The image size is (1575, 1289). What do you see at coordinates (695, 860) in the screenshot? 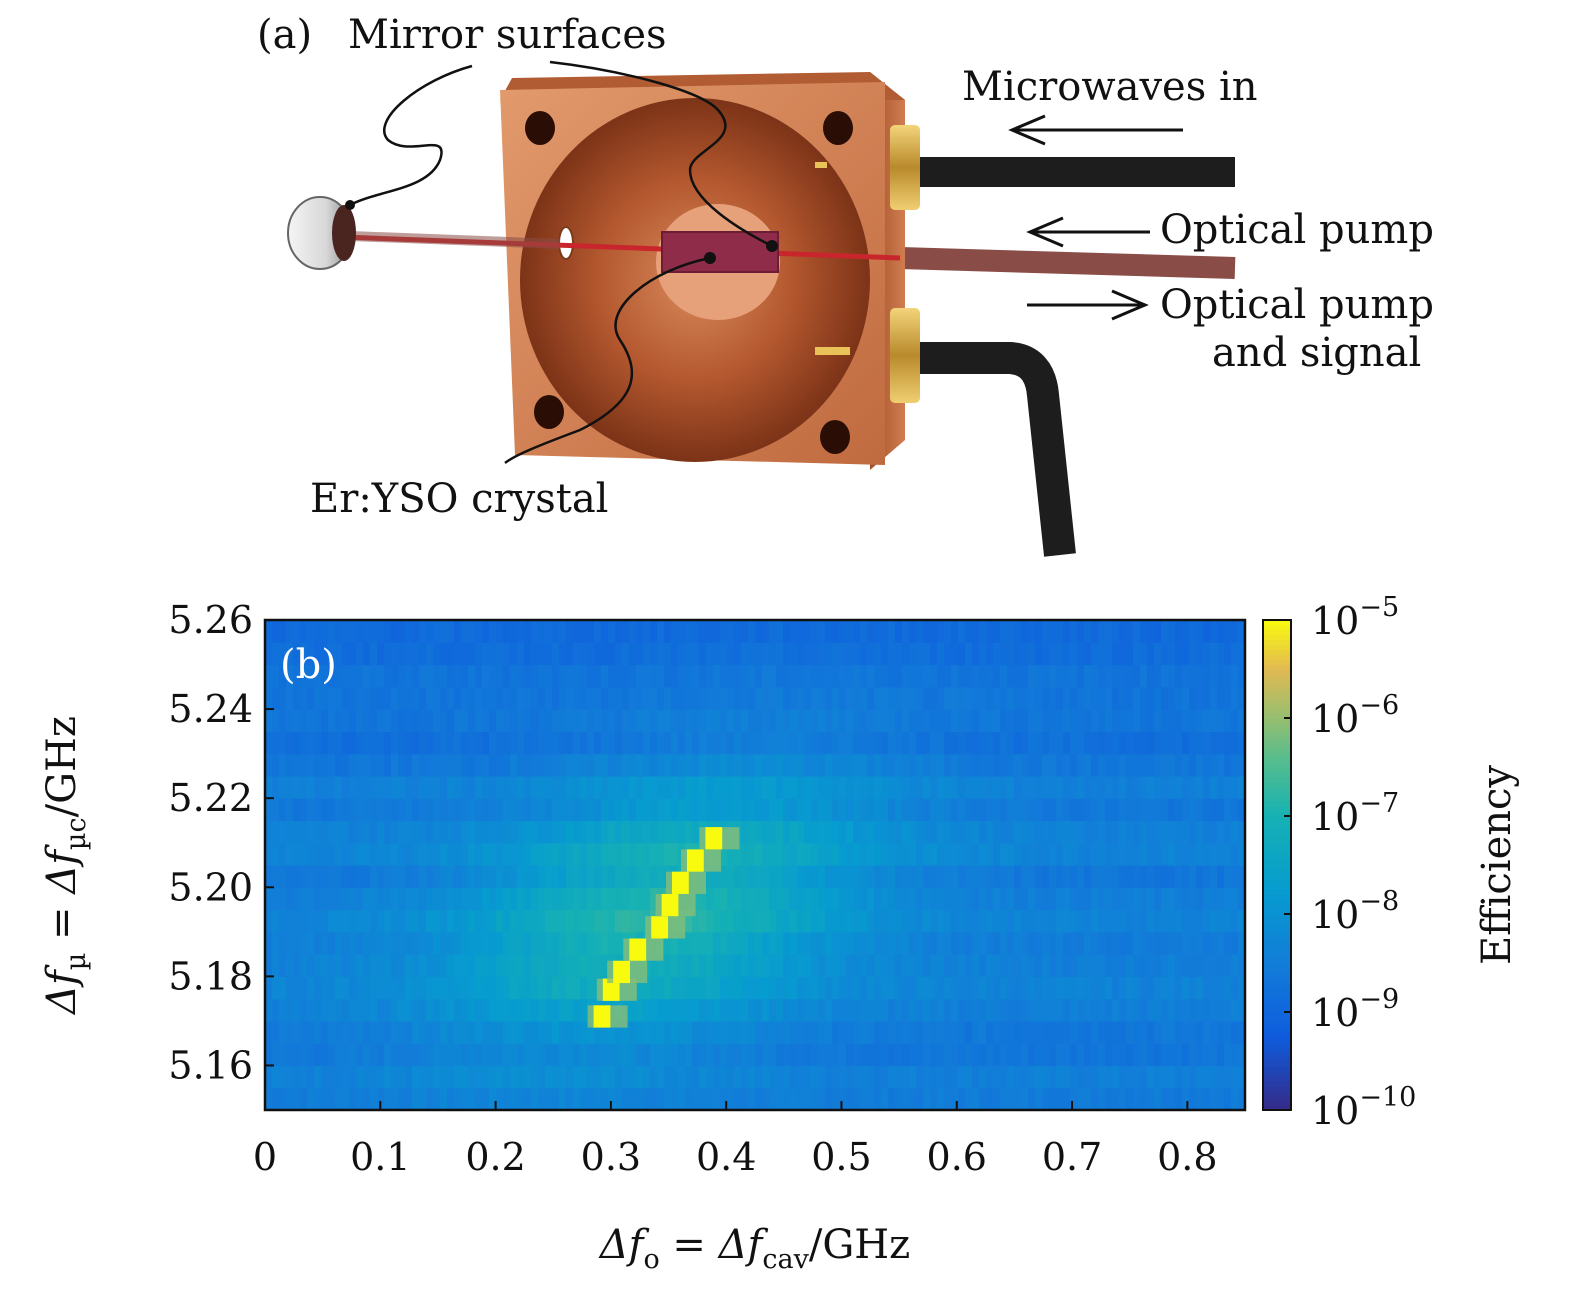
I see `ridge-point` at bounding box center [695, 860].